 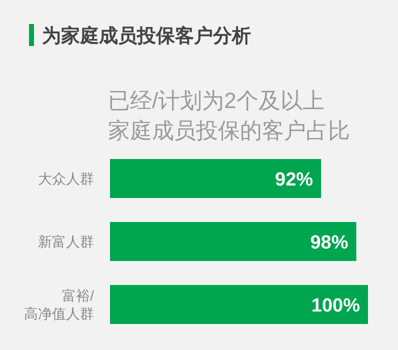 I want to click on data-label: 98%, so click(x=329, y=243).